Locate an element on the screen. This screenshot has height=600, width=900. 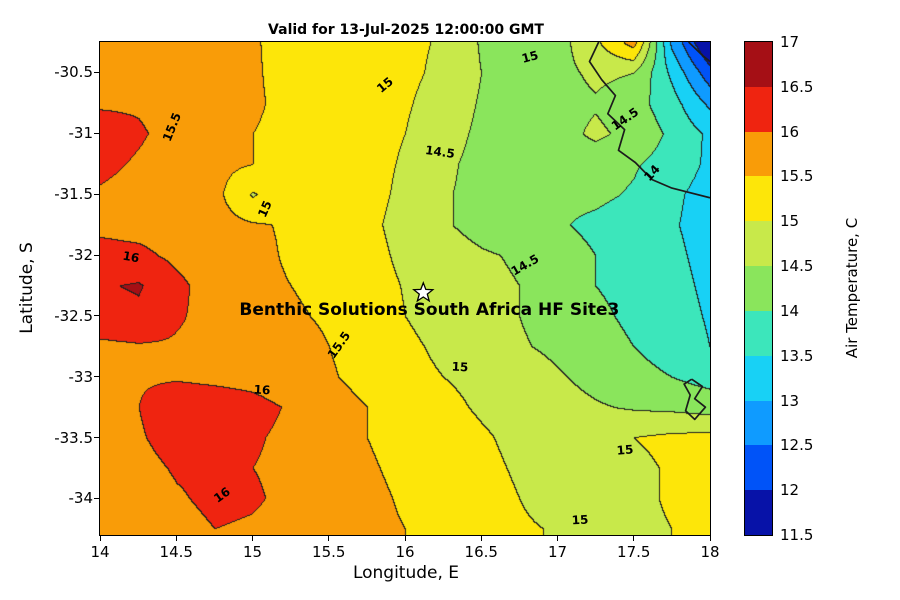
y-tick-label: -30.5 is located at coordinates (73, 72).